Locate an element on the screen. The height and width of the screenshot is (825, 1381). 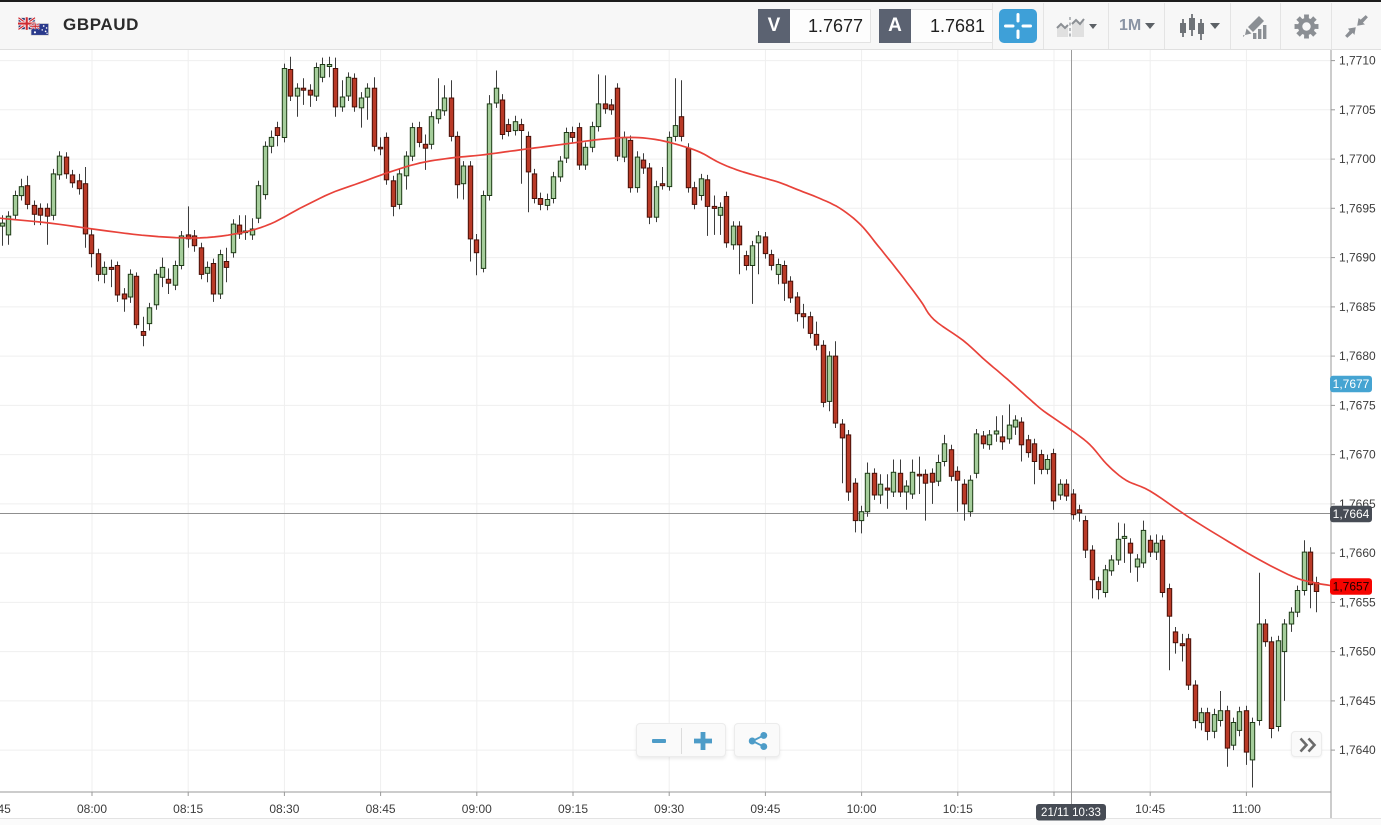
svg-text: 09:00 is located at coordinates (477, 809).